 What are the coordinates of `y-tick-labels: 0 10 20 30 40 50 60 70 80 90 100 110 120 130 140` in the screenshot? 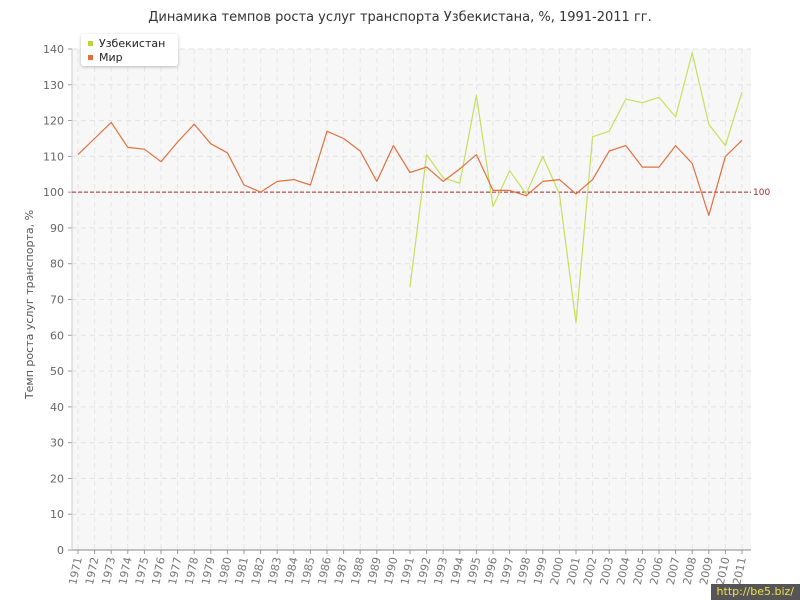 It's located at (53, 300).